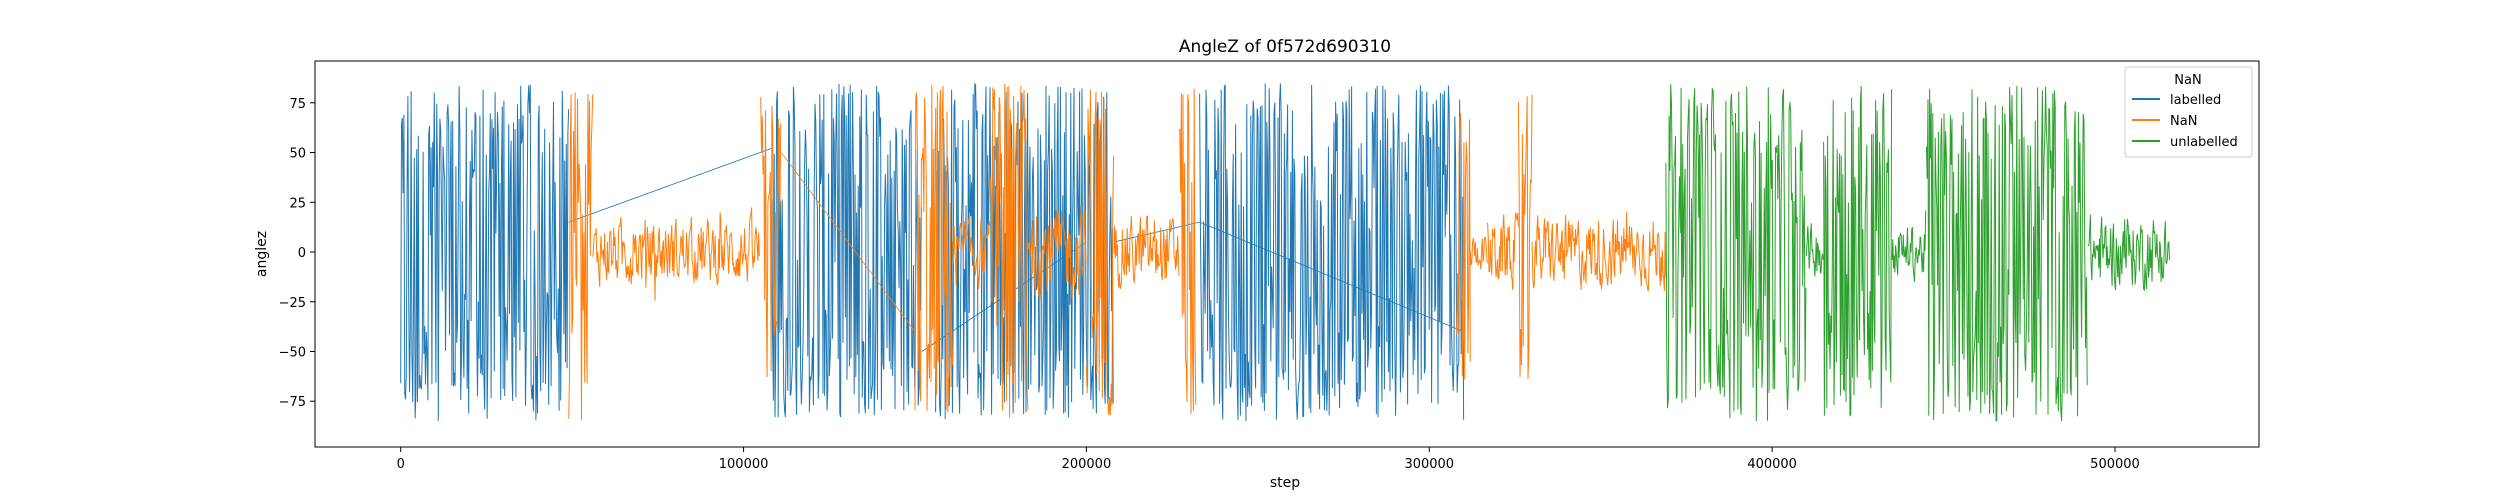 Image resolution: width=2500 pixels, height=500 pixels. Describe the element at coordinates (1429, 464) in the screenshot. I see `x-tick-label: 300000` at that location.